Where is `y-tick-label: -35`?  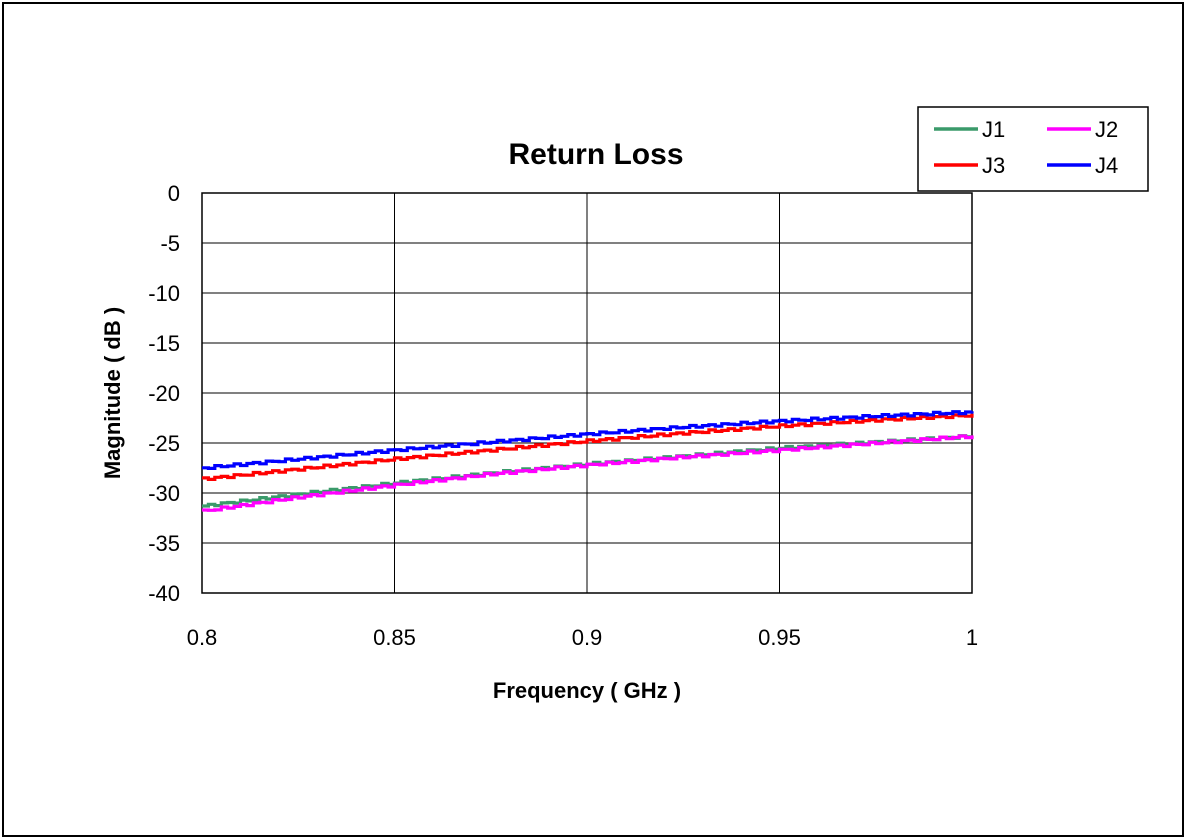
y-tick-label: -35 is located at coordinates (164, 543).